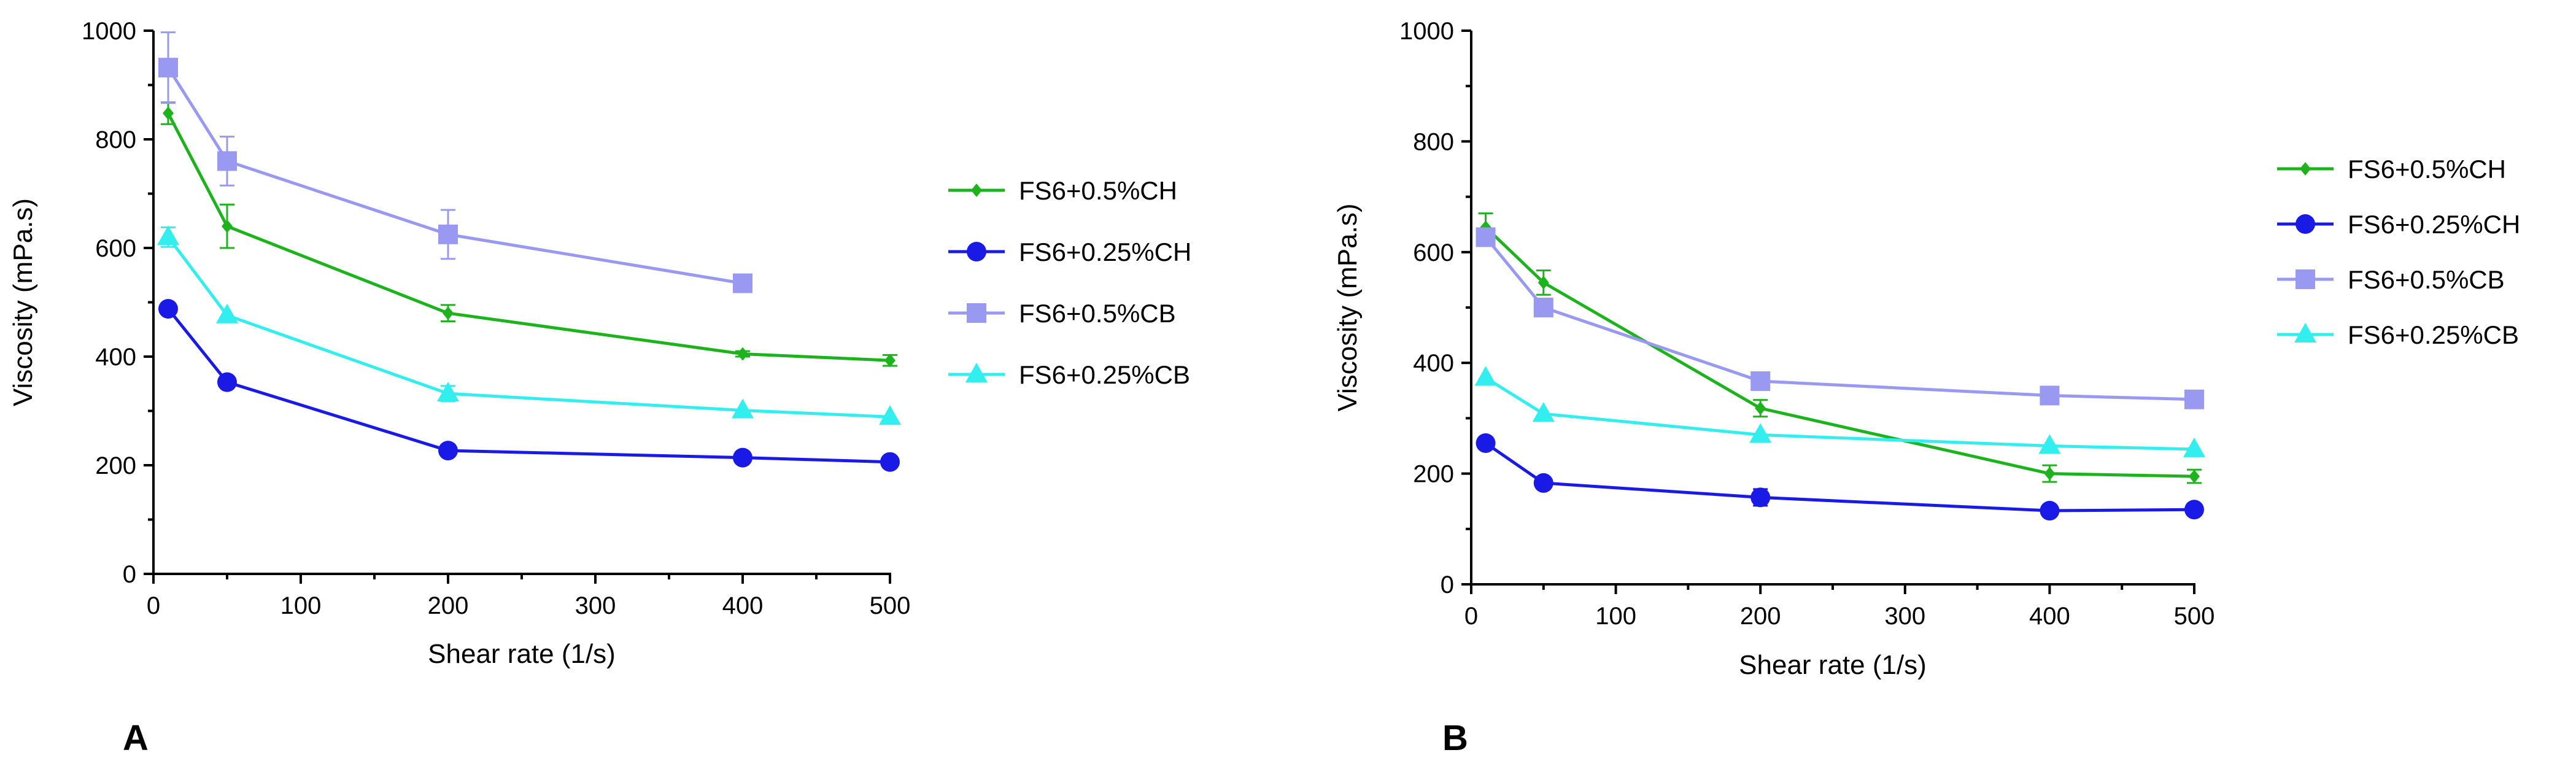 The image size is (2576, 766). I want to click on panel-label: B, so click(1455, 738).